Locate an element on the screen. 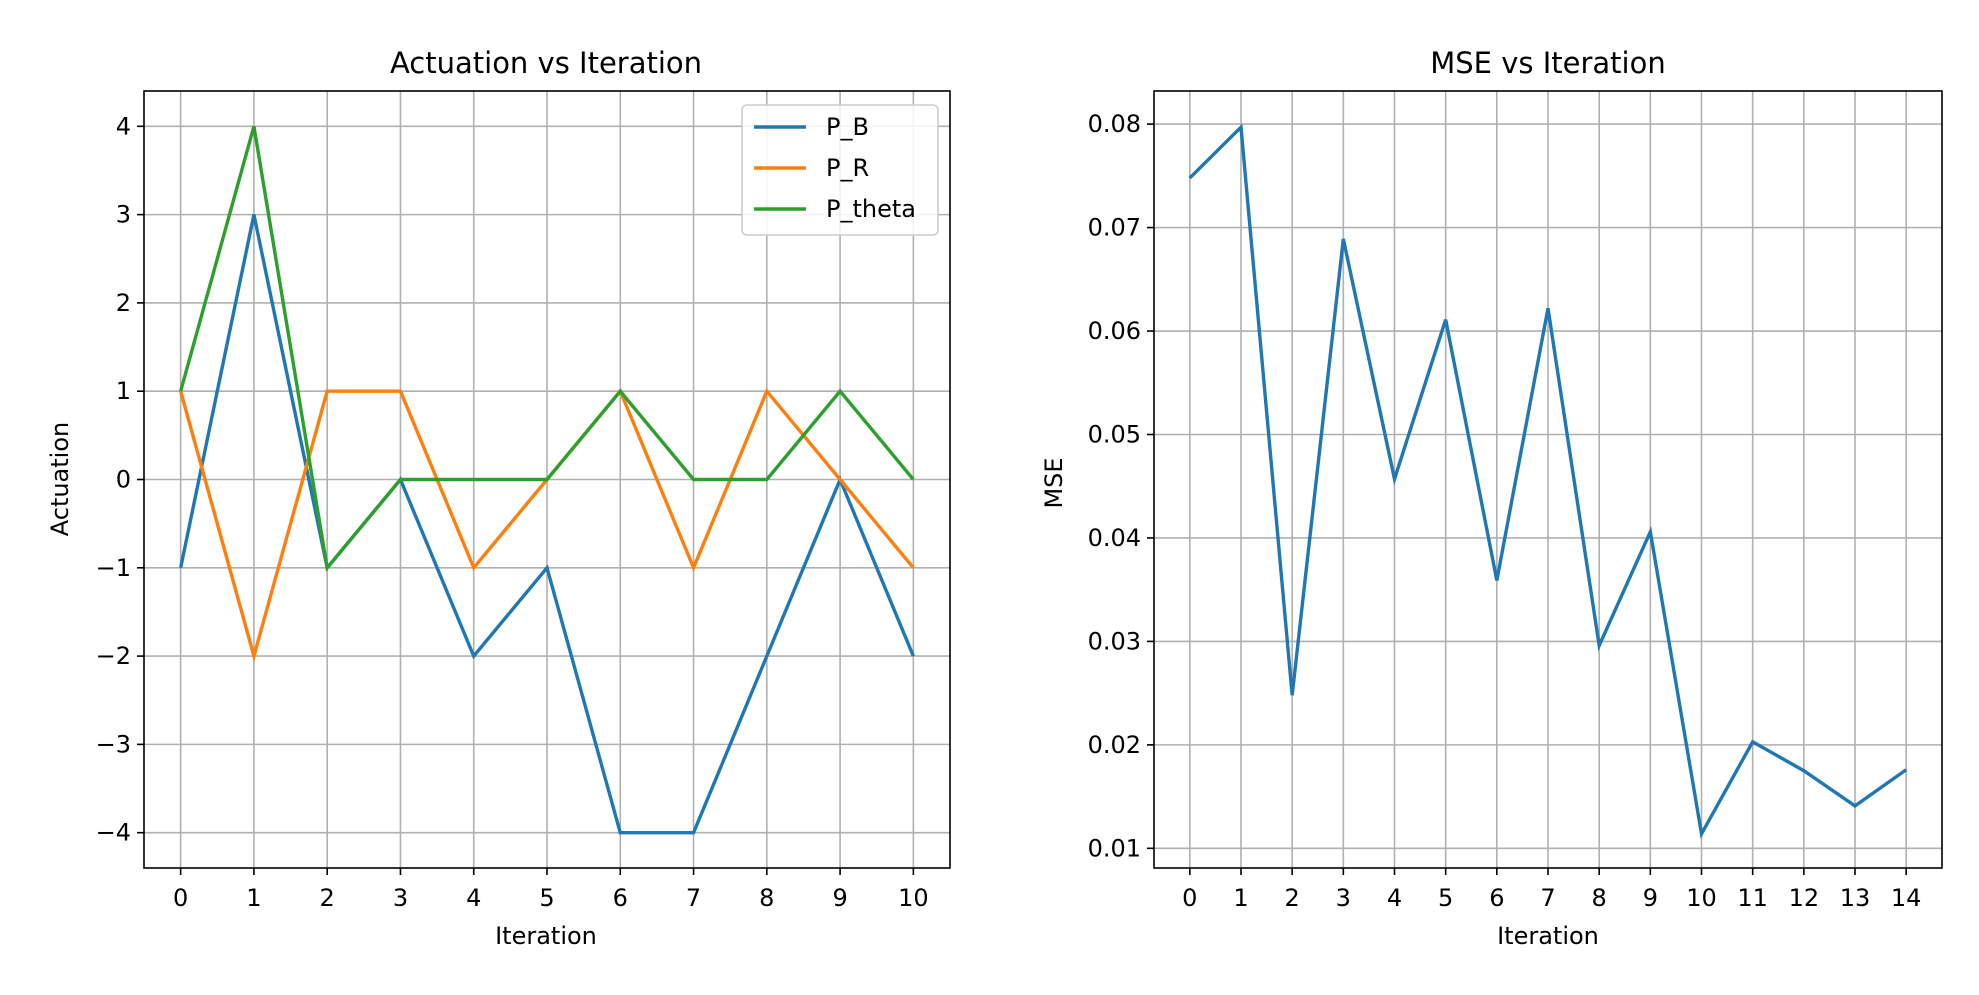 The width and height of the screenshot is (1979, 995). y-tick-label: 0.07 is located at coordinates (1114, 228).